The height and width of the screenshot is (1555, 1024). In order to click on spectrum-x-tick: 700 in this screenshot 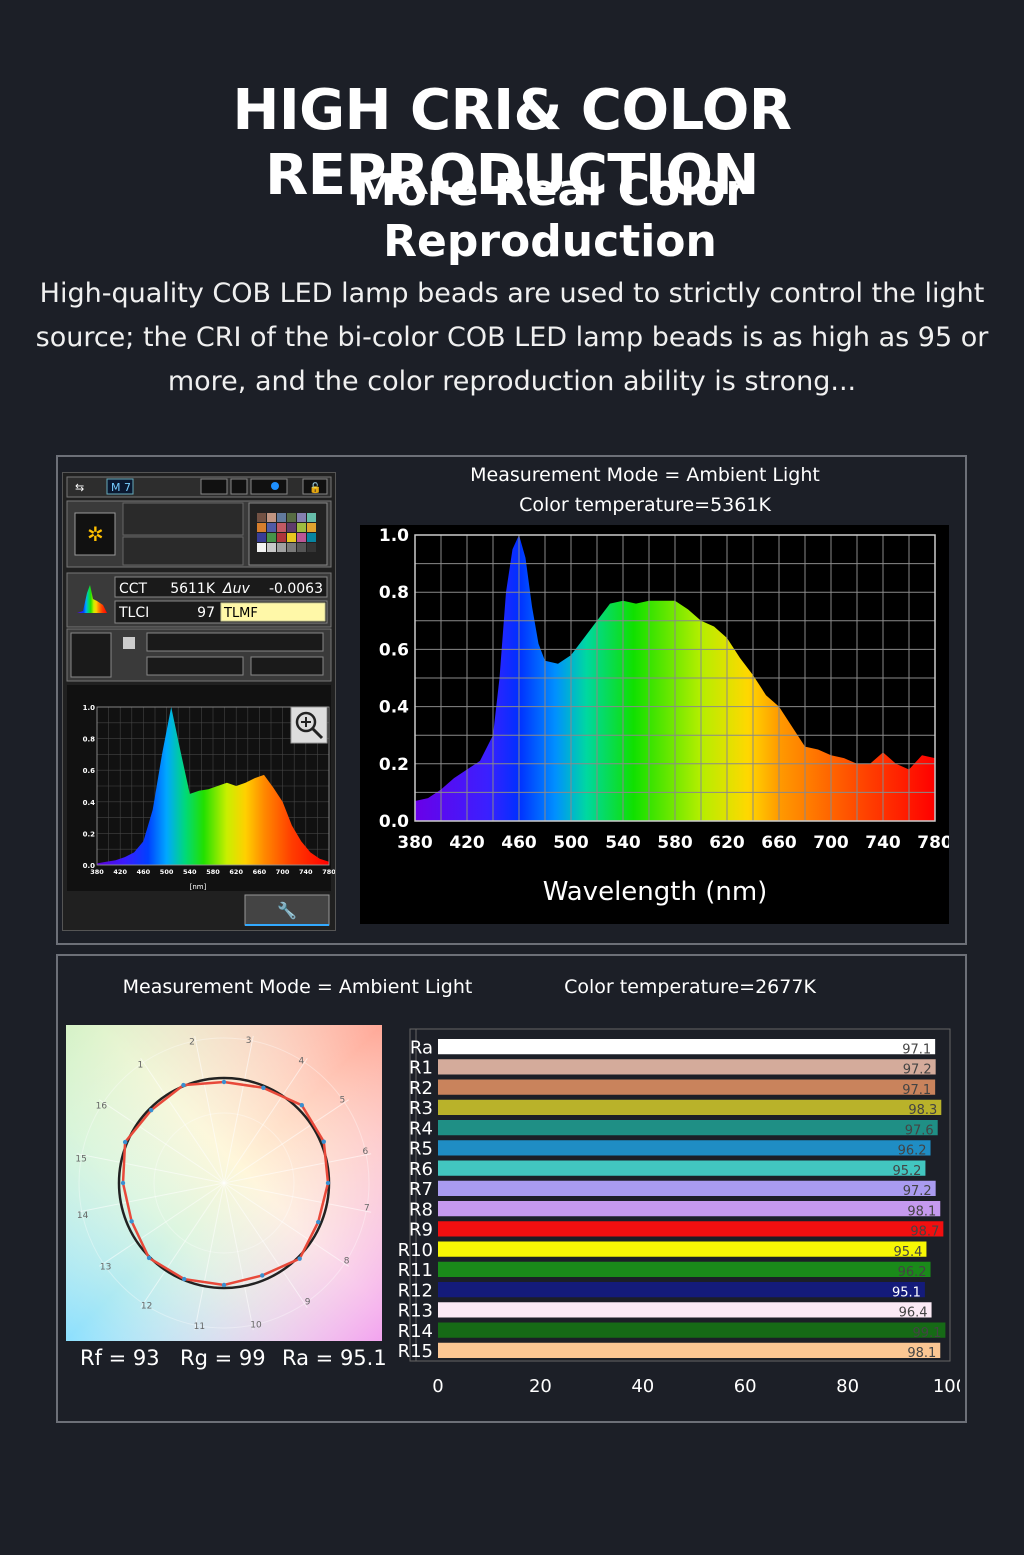, I will do `click(831, 843)`.